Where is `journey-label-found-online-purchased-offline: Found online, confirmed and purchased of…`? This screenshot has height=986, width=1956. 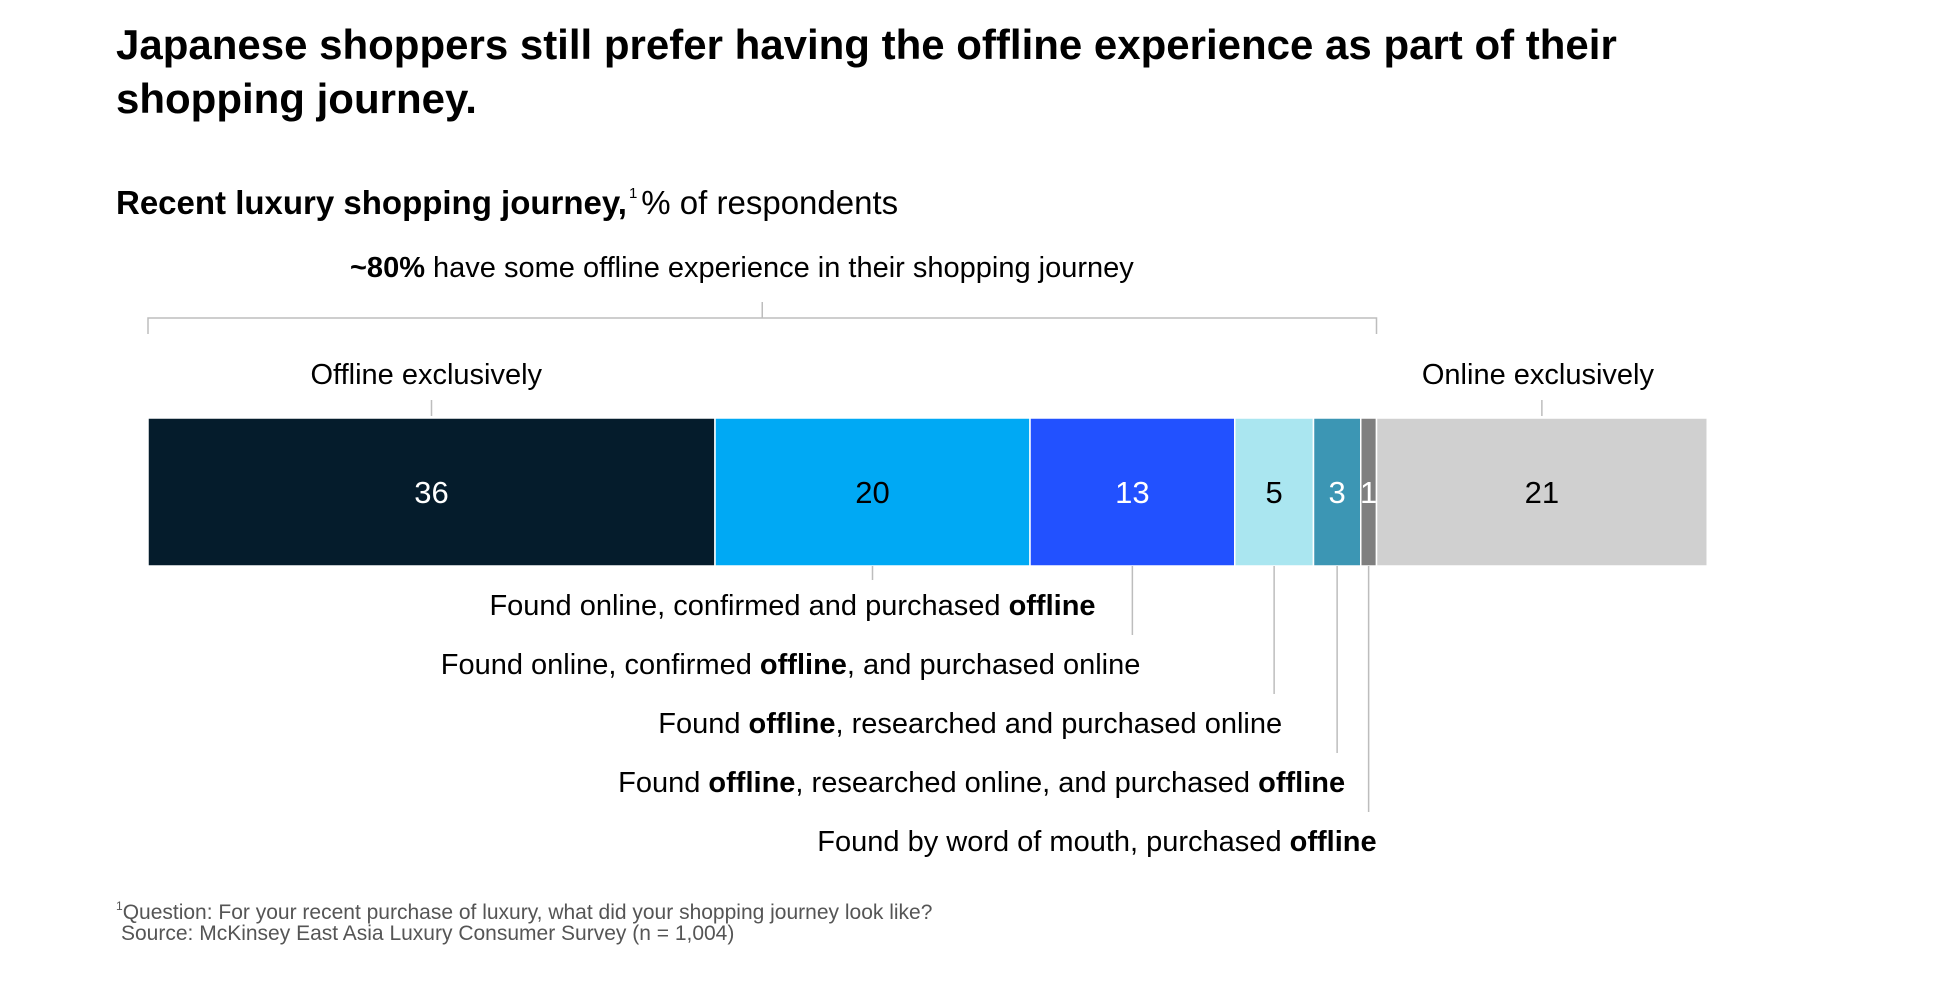 journey-label-found-online-purchased-offline: Found online, confirmed and purchased of… is located at coordinates (792, 606).